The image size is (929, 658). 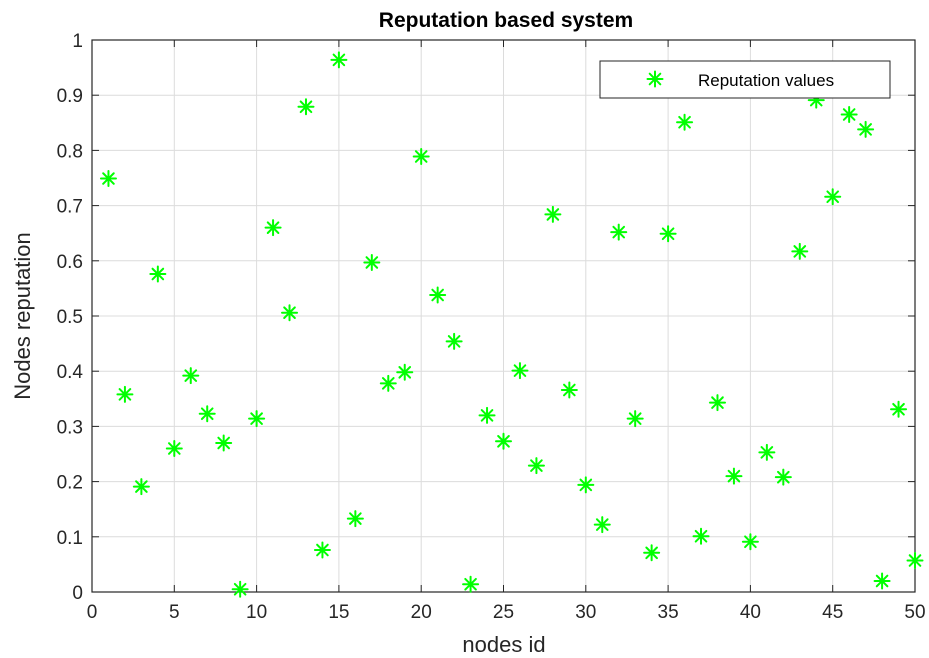 What do you see at coordinates (668, 612) in the screenshot?
I see `x-tick-label: 35` at bounding box center [668, 612].